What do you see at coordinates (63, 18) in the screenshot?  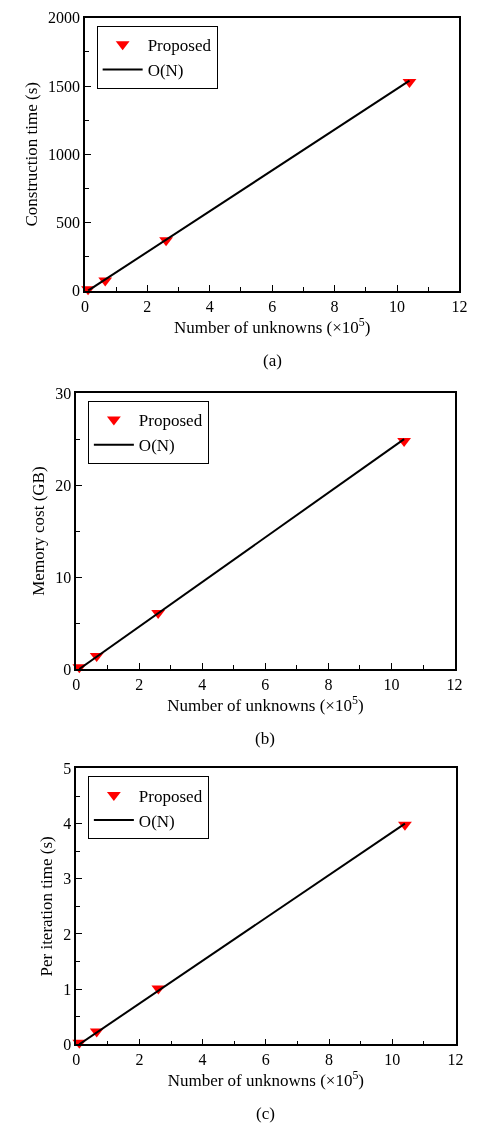 I see `y-tick-label: 2000` at bounding box center [63, 18].